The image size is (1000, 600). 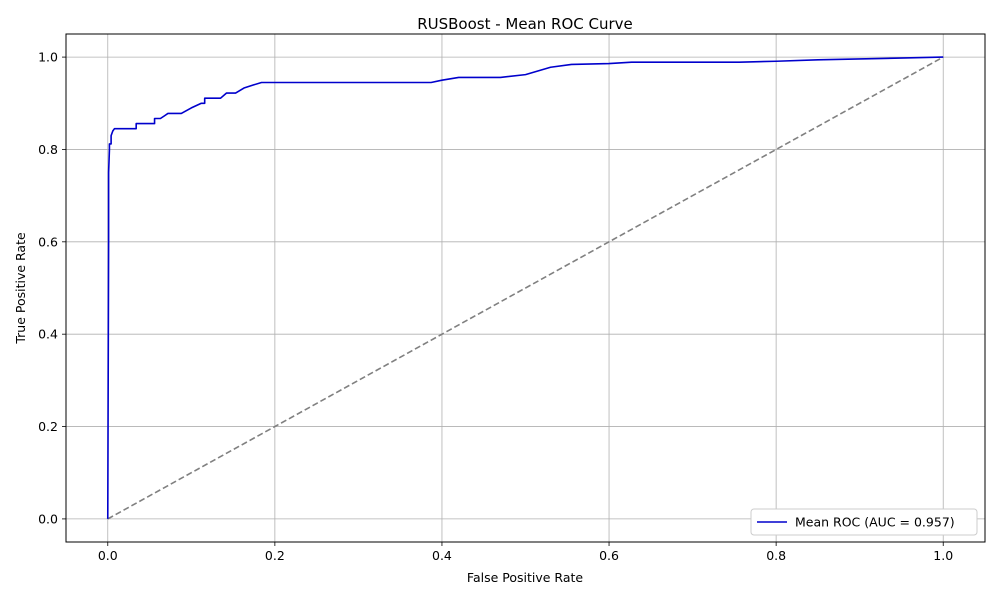 What do you see at coordinates (943, 555) in the screenshot?
I see `x-tick-label-5: 1.0` at bounding box center [943, 555].